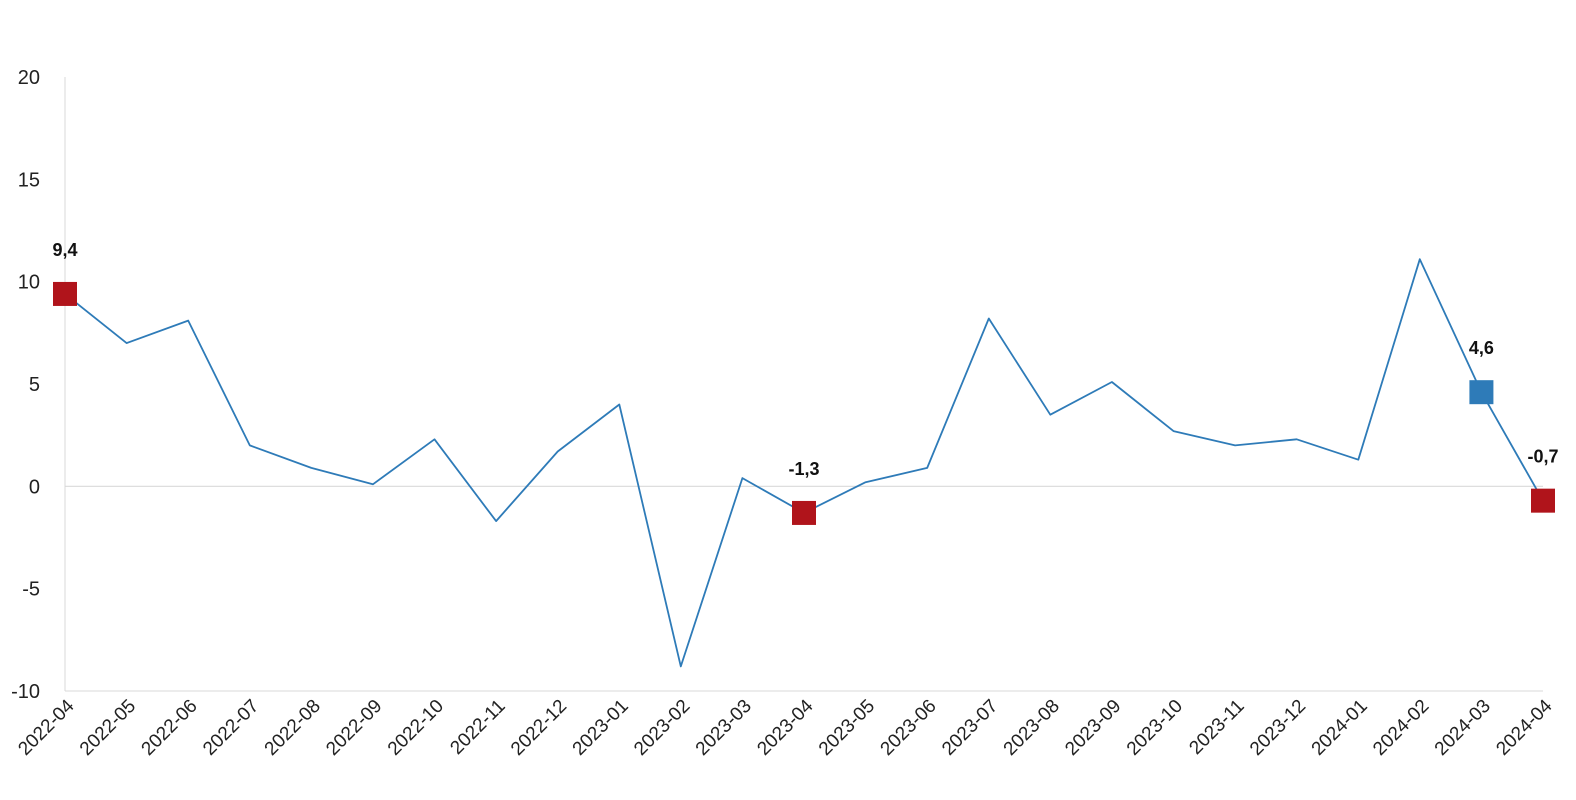 Image resolution: width=1576 pixels, height=800 pixels. I want to click on y-tick-label: 20, so click(29, 78).